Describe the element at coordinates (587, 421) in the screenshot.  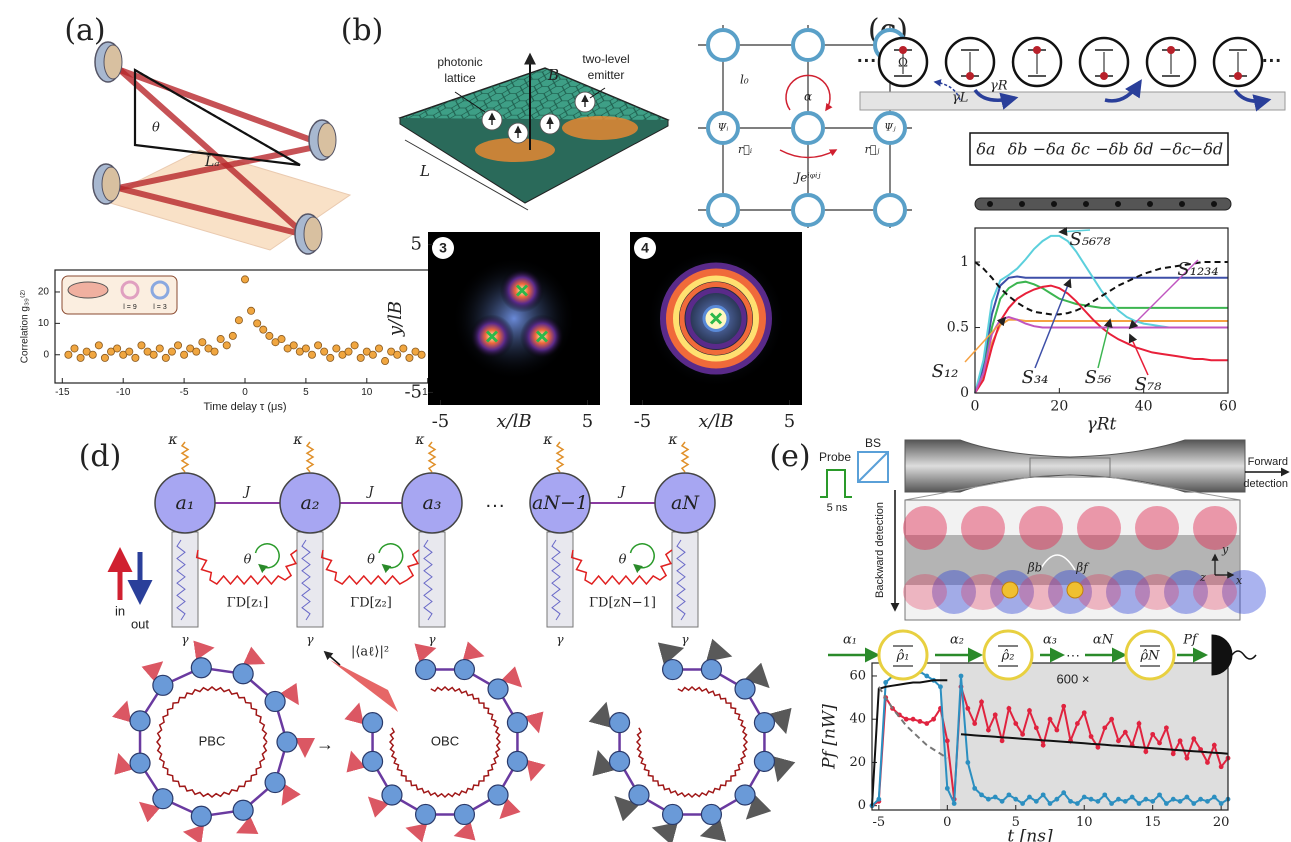
I see `x-tick-label: 5` at that location.